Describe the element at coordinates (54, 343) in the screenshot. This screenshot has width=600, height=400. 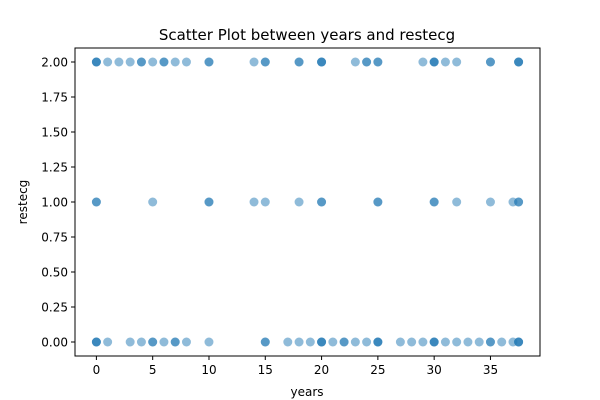
I see `y-tick-label: 0.00` at that location.